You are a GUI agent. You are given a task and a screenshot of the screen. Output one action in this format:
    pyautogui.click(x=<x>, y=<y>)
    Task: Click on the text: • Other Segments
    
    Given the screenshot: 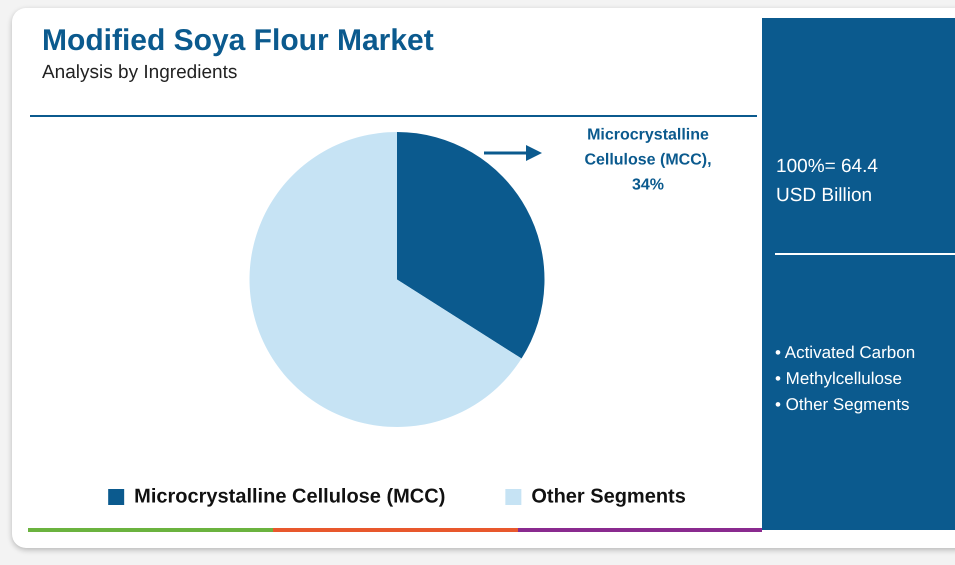 What is the action you would take?
    pyautogui.click(x=842, y=405)
    